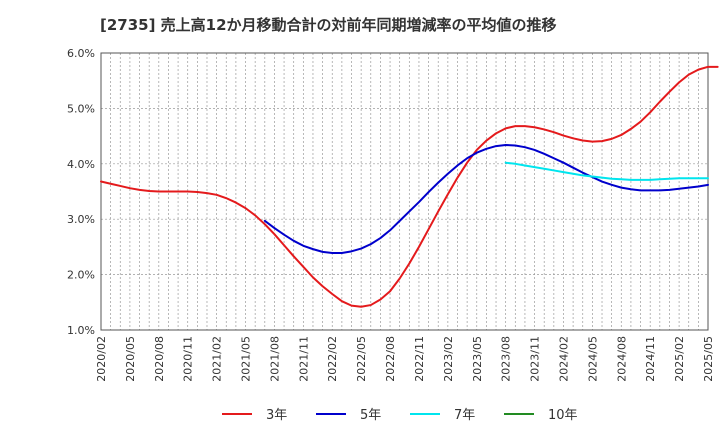  What do you see at coordinates (448, 359) in the screenshot?
I see `x-tick-label: 2023/02` at bounding box center [448, 359].